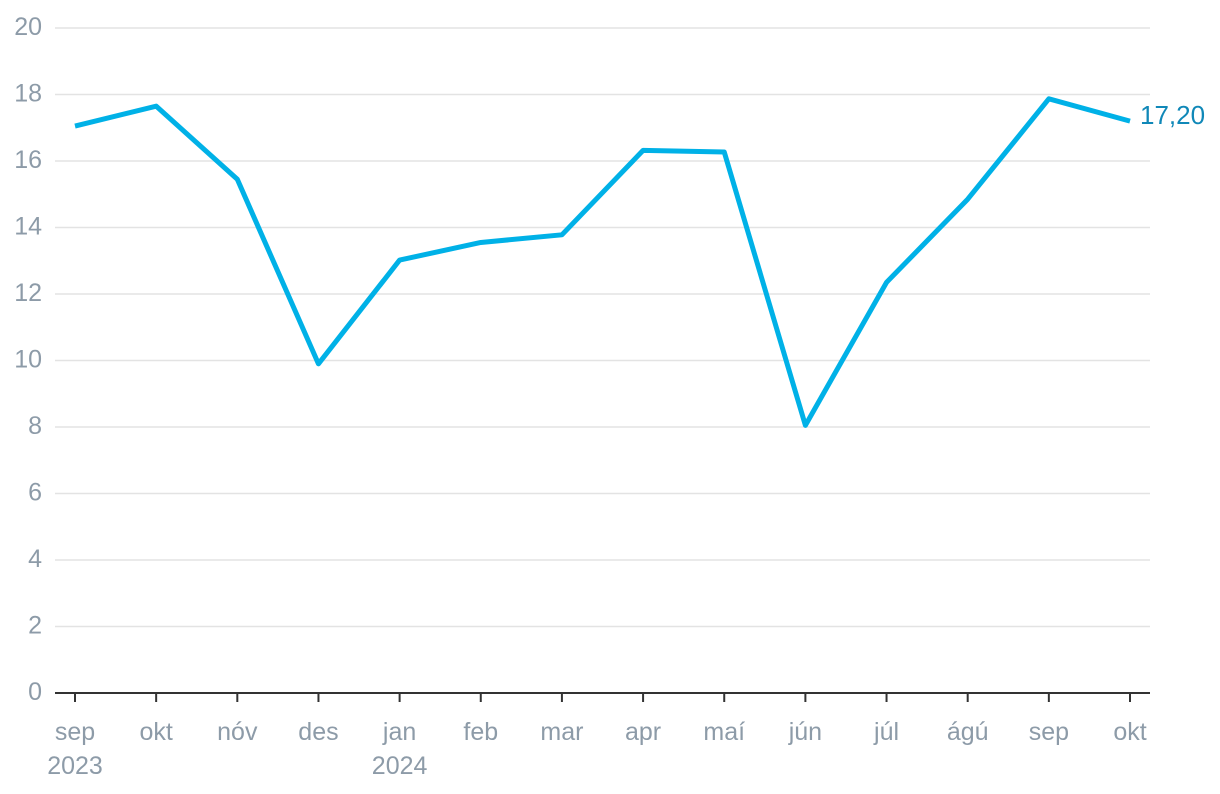  What do you see at coordinates (28, 359) in the screenshot?
I see `y-tick-label: 10` at bounding box center [28, 359].